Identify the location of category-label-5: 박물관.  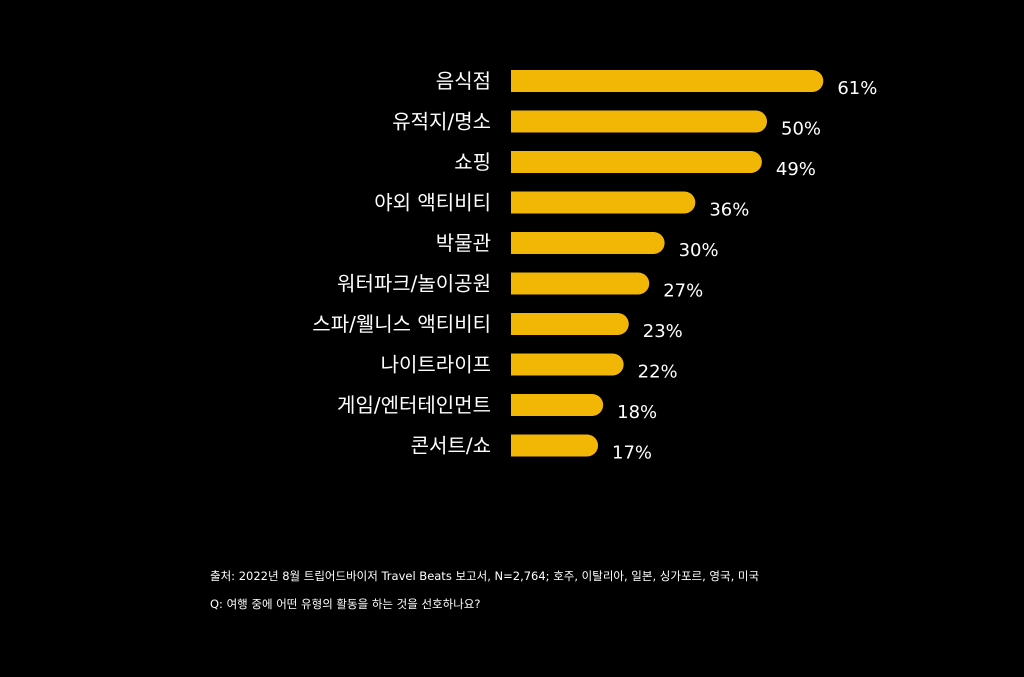
(463, 243).